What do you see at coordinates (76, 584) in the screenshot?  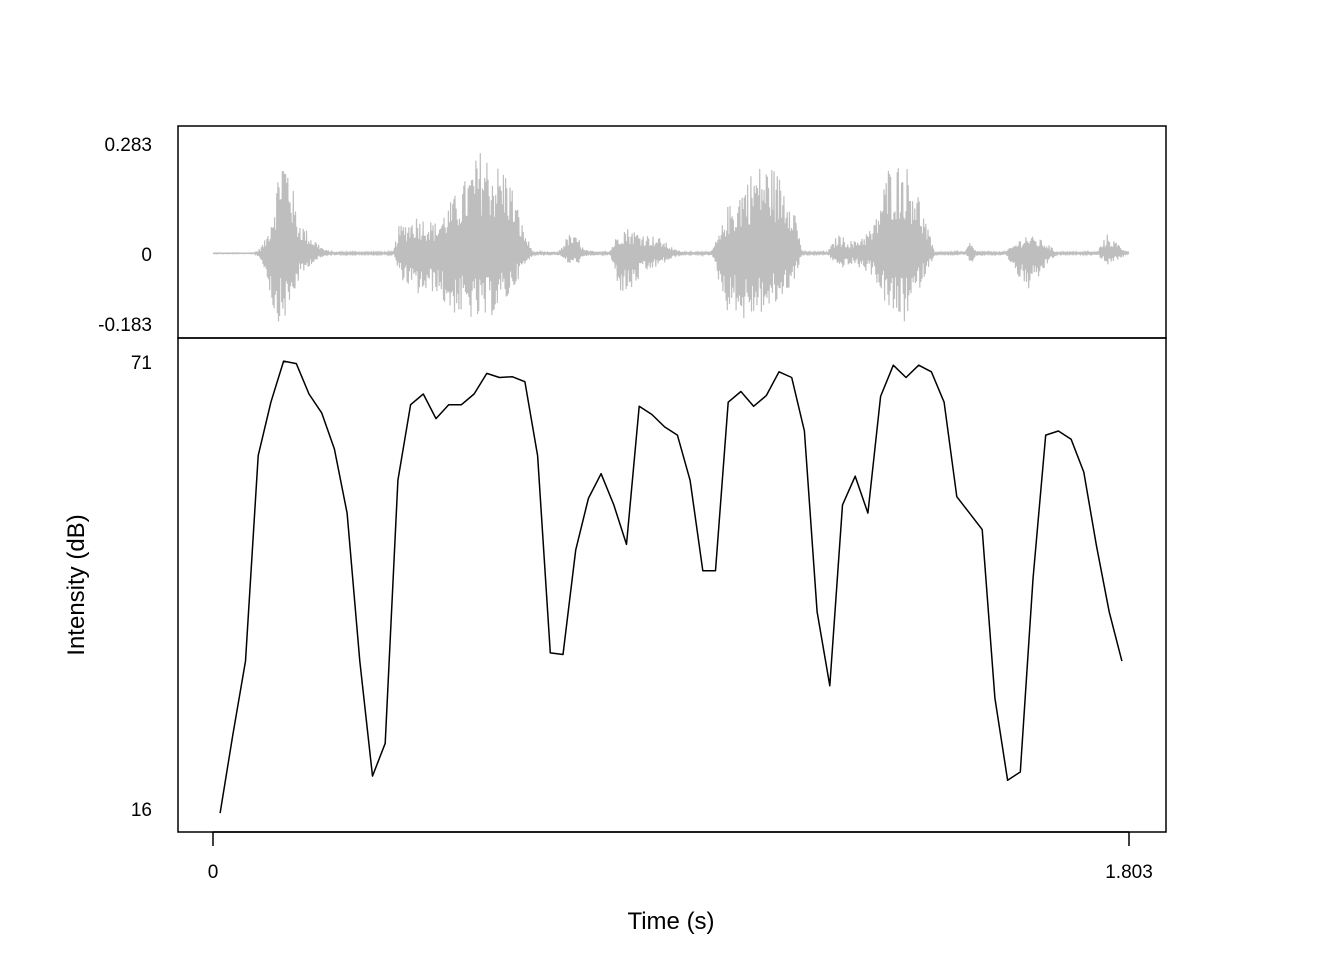 I see `y-axis-label: Intensity (dB)` at bounding box center [76, 584].